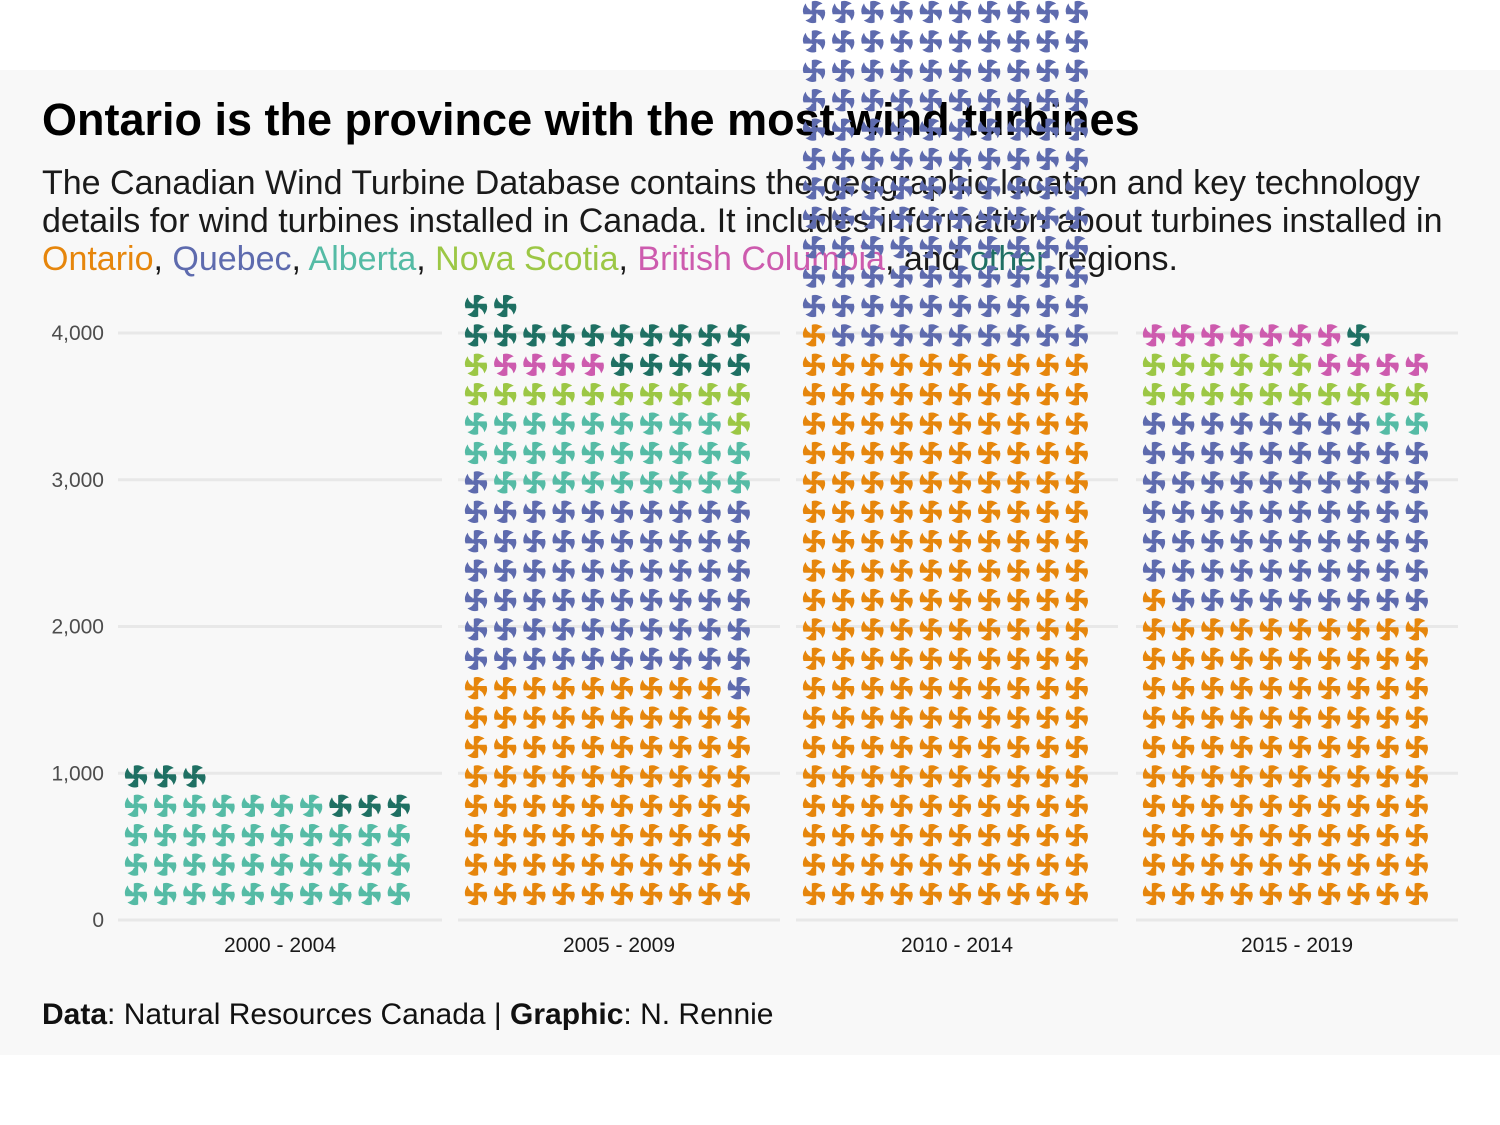 The height and width of the screenshot is (1125, 1500). Describe the element at coordinates (98, 920) in the screenshot. I see `y-tick-label: 0` at that location.